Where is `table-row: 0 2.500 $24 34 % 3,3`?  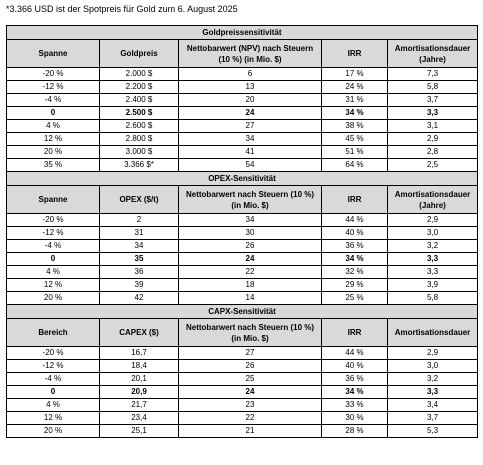 table-row: 0 2.500 $24 34 % 3,3 is located at coordinates (242, 113).